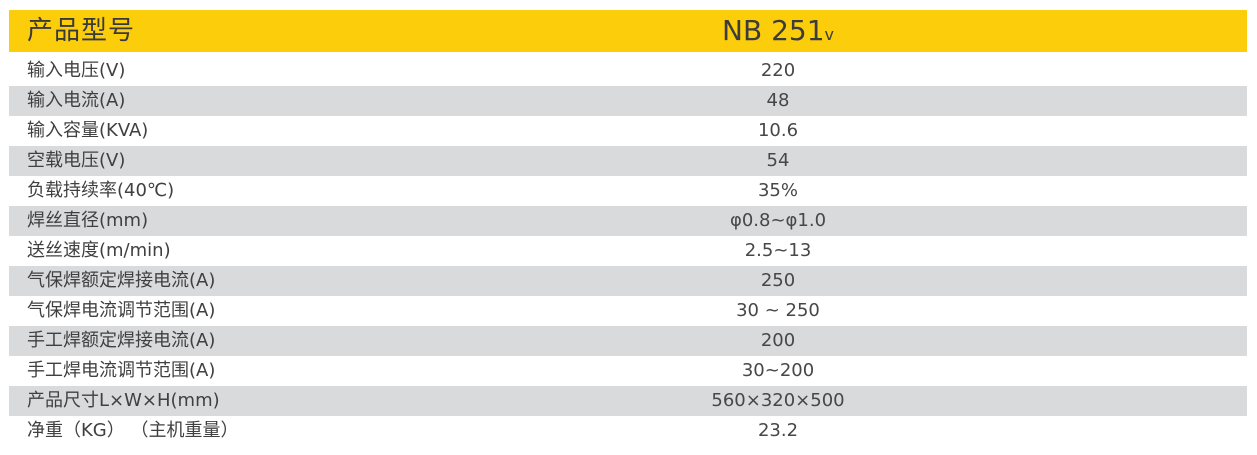 Image resolution: width=1257 pixels, height=455 pixels. Describe the element at coordinates (778, 100) in the screenshot. I see `spec-value: 48` at that location.